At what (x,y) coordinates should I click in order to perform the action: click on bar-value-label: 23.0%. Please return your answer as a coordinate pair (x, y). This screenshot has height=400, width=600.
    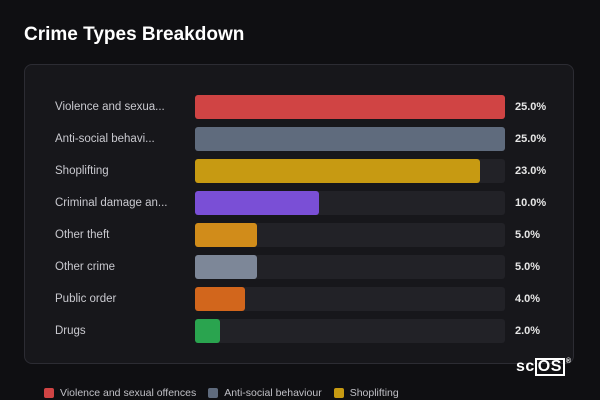
    Looking at the image, I should click on (531, 171).